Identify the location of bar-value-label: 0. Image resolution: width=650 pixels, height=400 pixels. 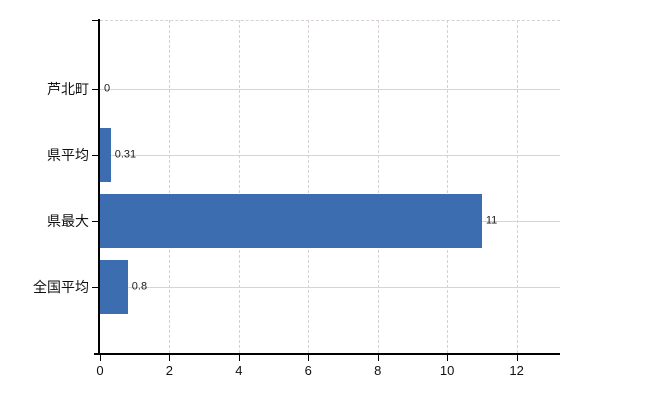
(107, 88).